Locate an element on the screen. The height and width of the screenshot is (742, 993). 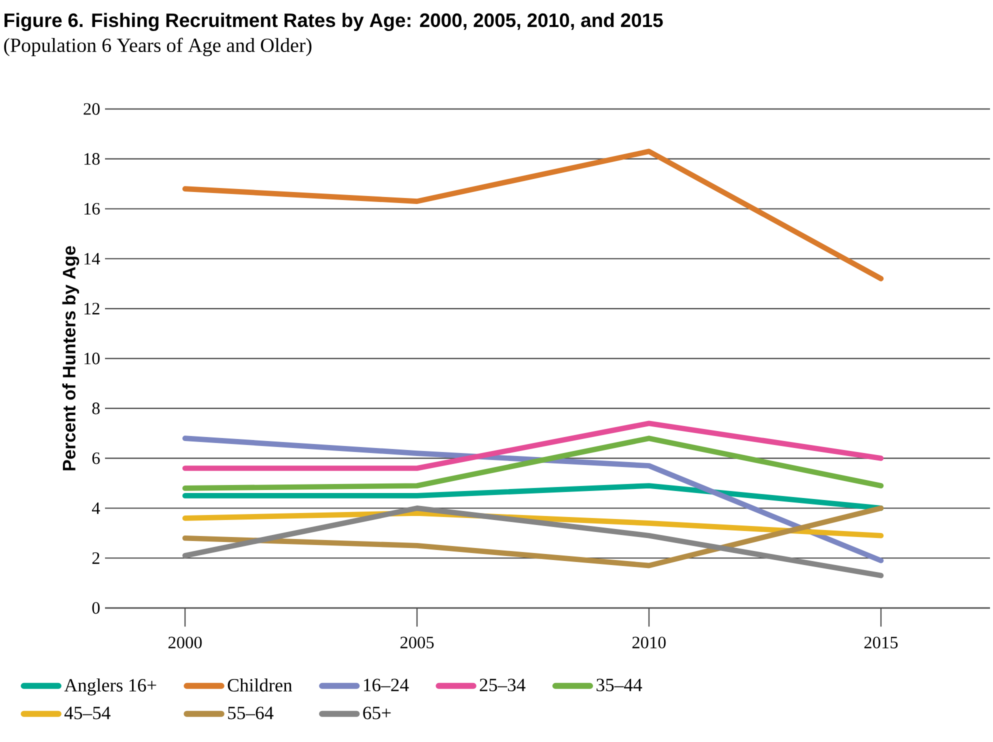
x-tick-label: 2010 is located at coordinates (649, 642).